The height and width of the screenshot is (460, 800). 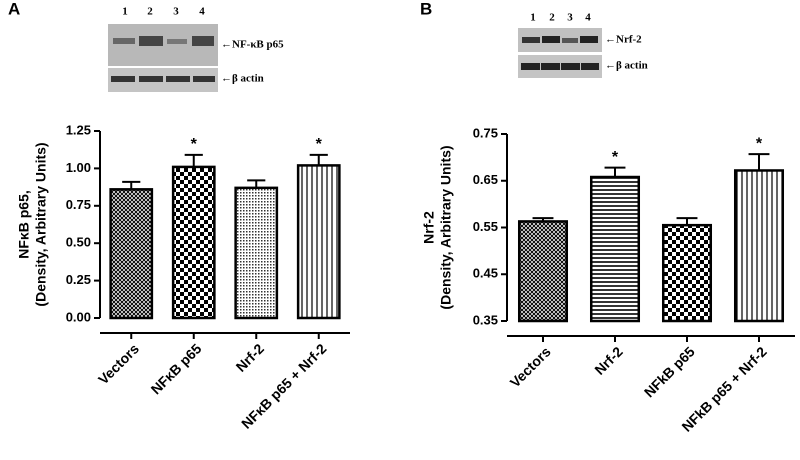 What do you see at coordinates (485, 179) in the screenshot?
I see `y-tick-label: 0.65` at bounding box center [485, 179].